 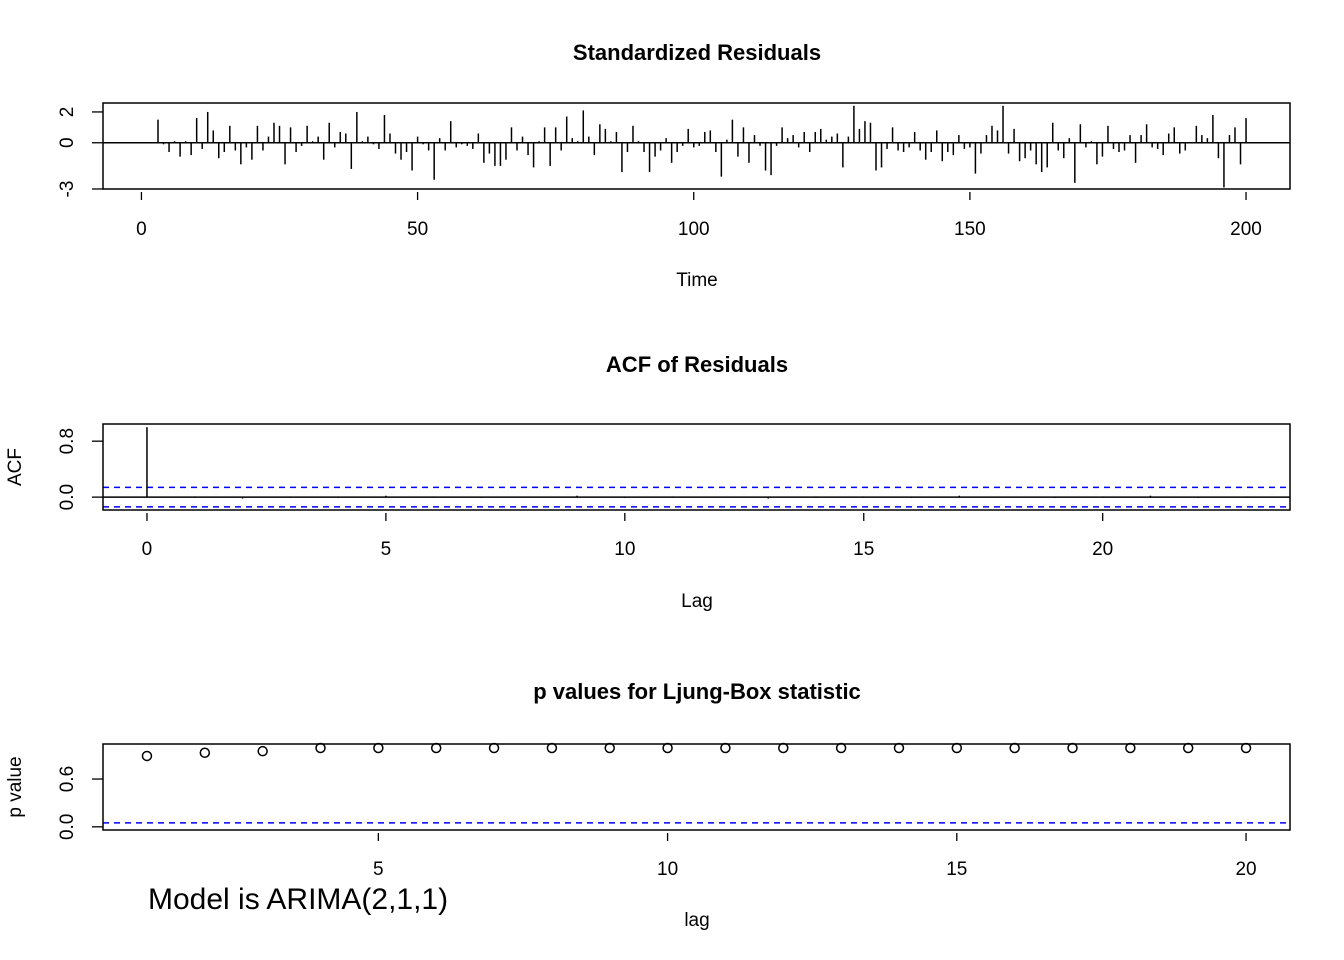 What do you see at coordinates (697, 601) in the screenshot?
I see `x-axis-label: Lag` at bounding box center [697, 601].